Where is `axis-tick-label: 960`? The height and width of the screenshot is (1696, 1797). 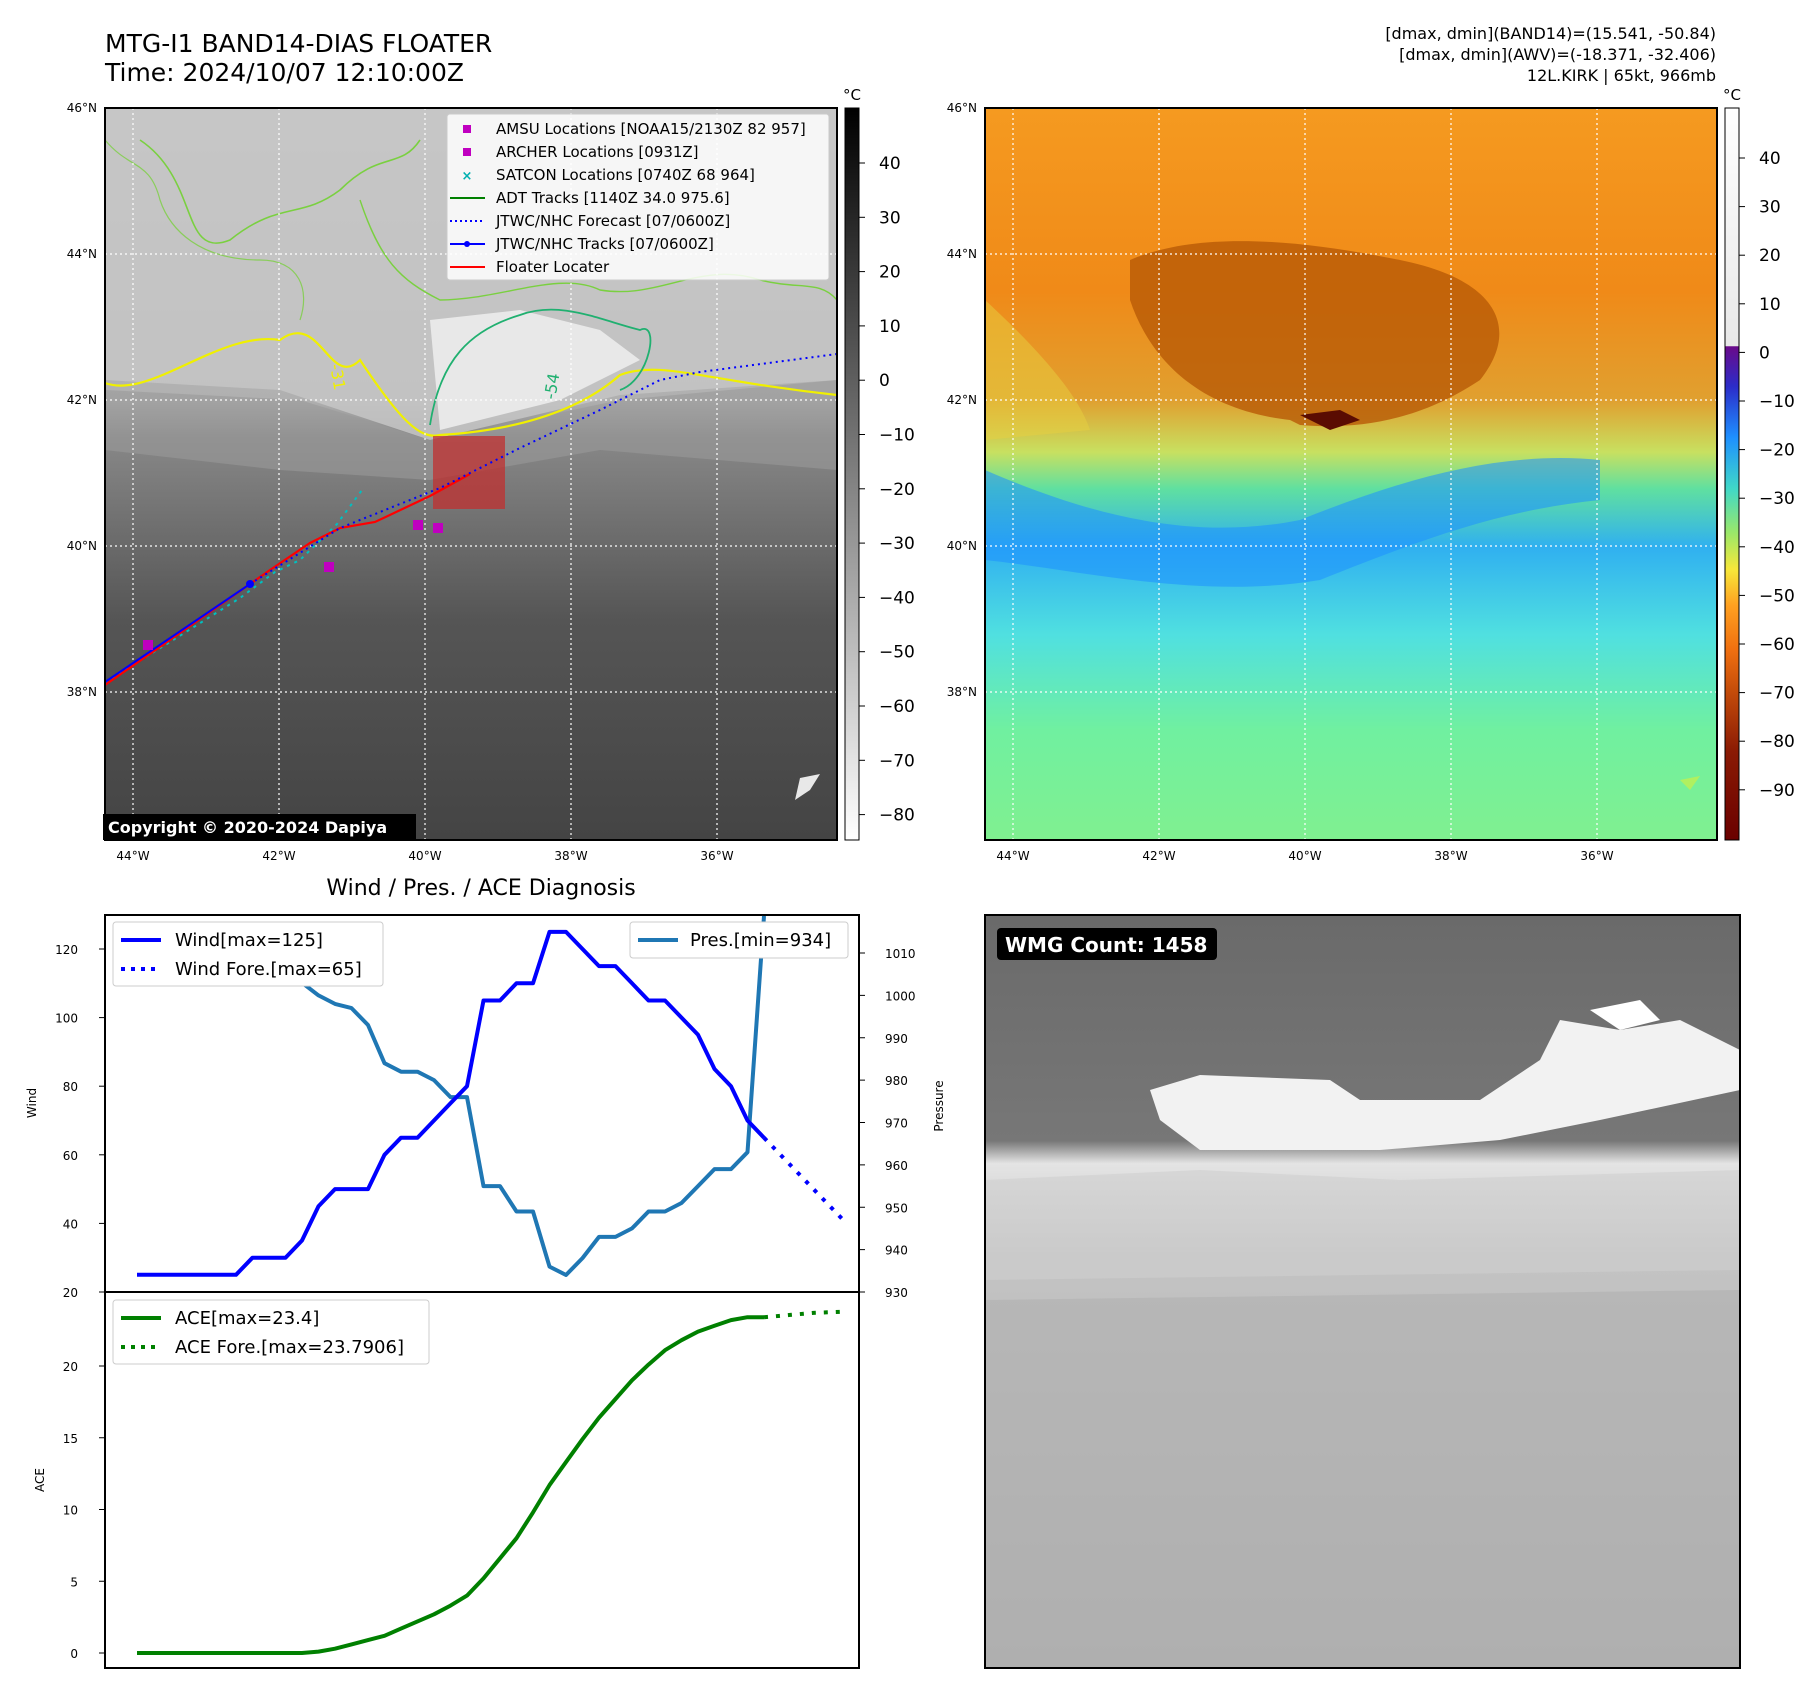 axis-tick-label: 960 is located at coordinates (896, 1166).